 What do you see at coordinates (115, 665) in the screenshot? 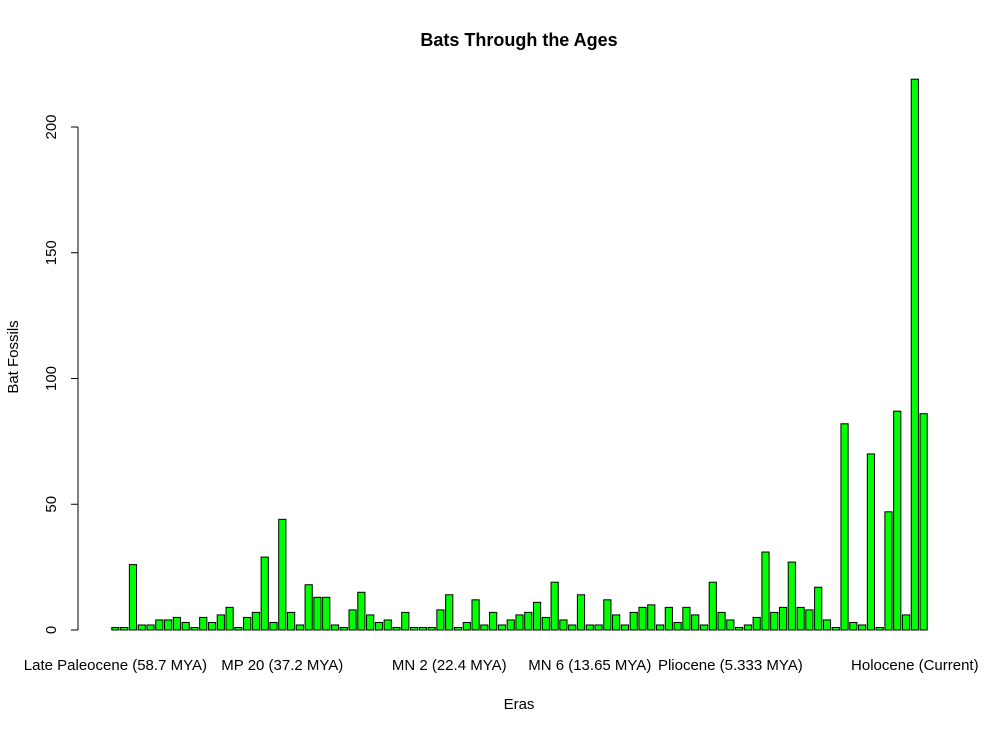
I see `x-tick-label: Late Paleocene (58.7 MYA)` at bounding box center [115, 665].